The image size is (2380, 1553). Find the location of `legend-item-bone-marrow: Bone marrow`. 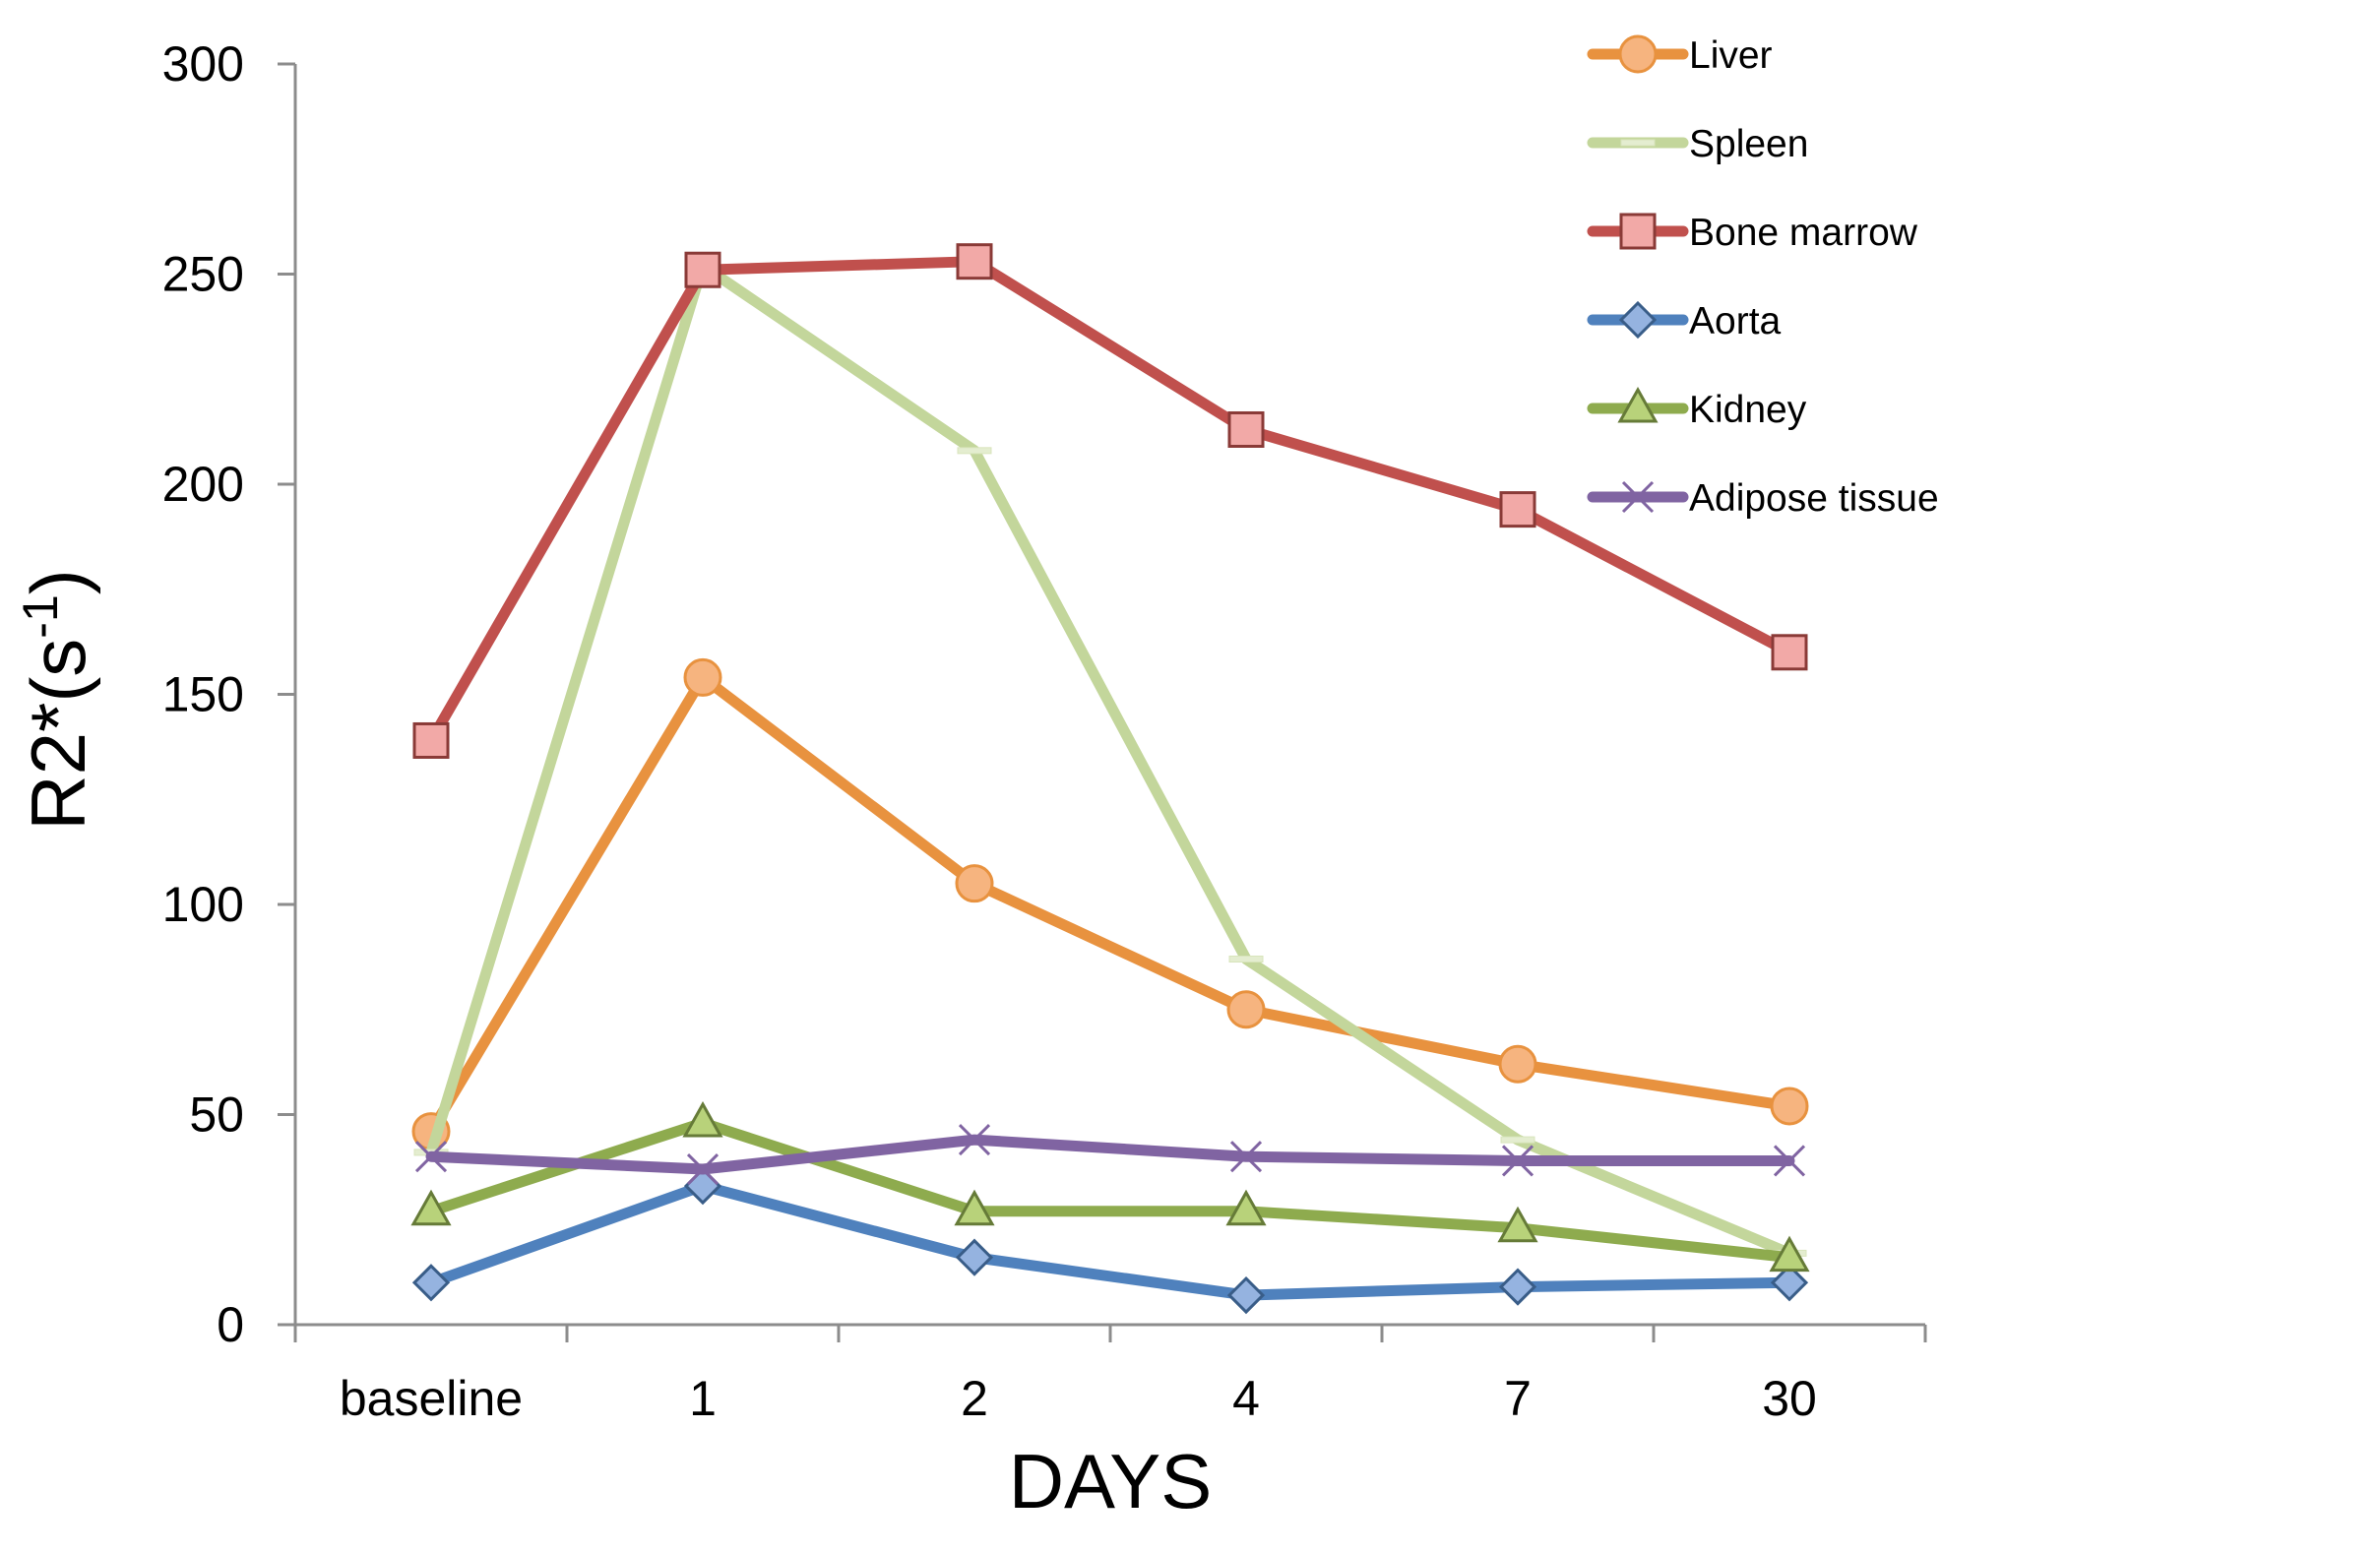

legend-item-bone-marrow: Bone marrow is located at coordinates (1752, 233).